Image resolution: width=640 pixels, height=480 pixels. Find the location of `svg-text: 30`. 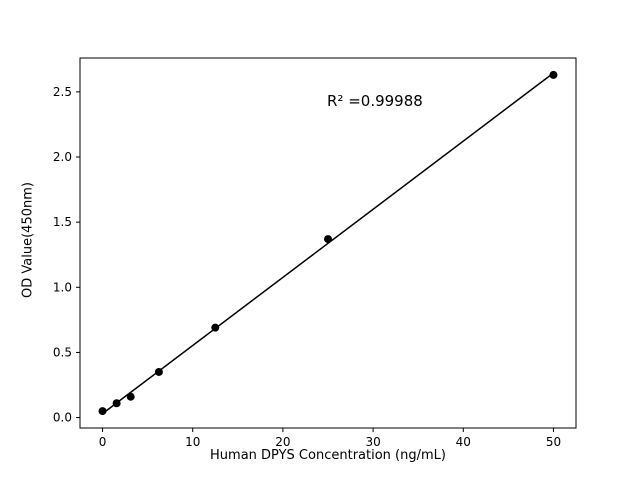

svg-text: 30 is located at coordinates (372, 442).